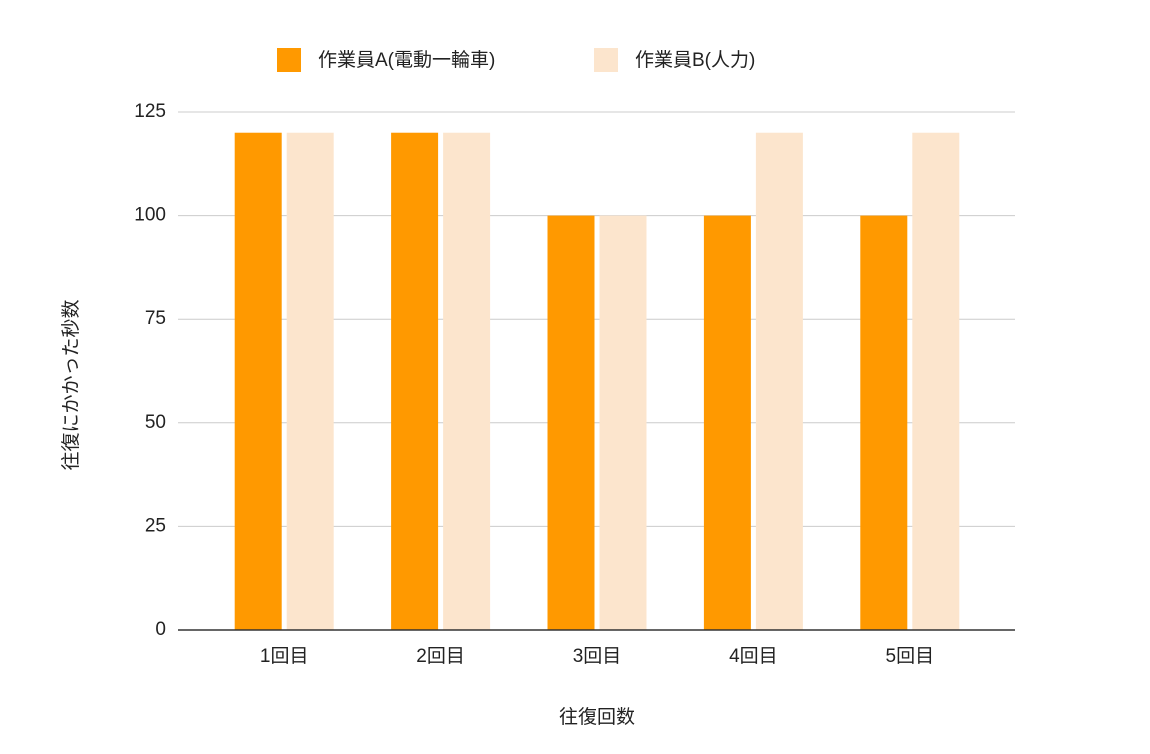 The width and height of the screenshot is (1150, 754). Describe the element at coordinates (71, 384) in the screenshot. I see `y-axis-title: 往復にかかった秒数` at that location.